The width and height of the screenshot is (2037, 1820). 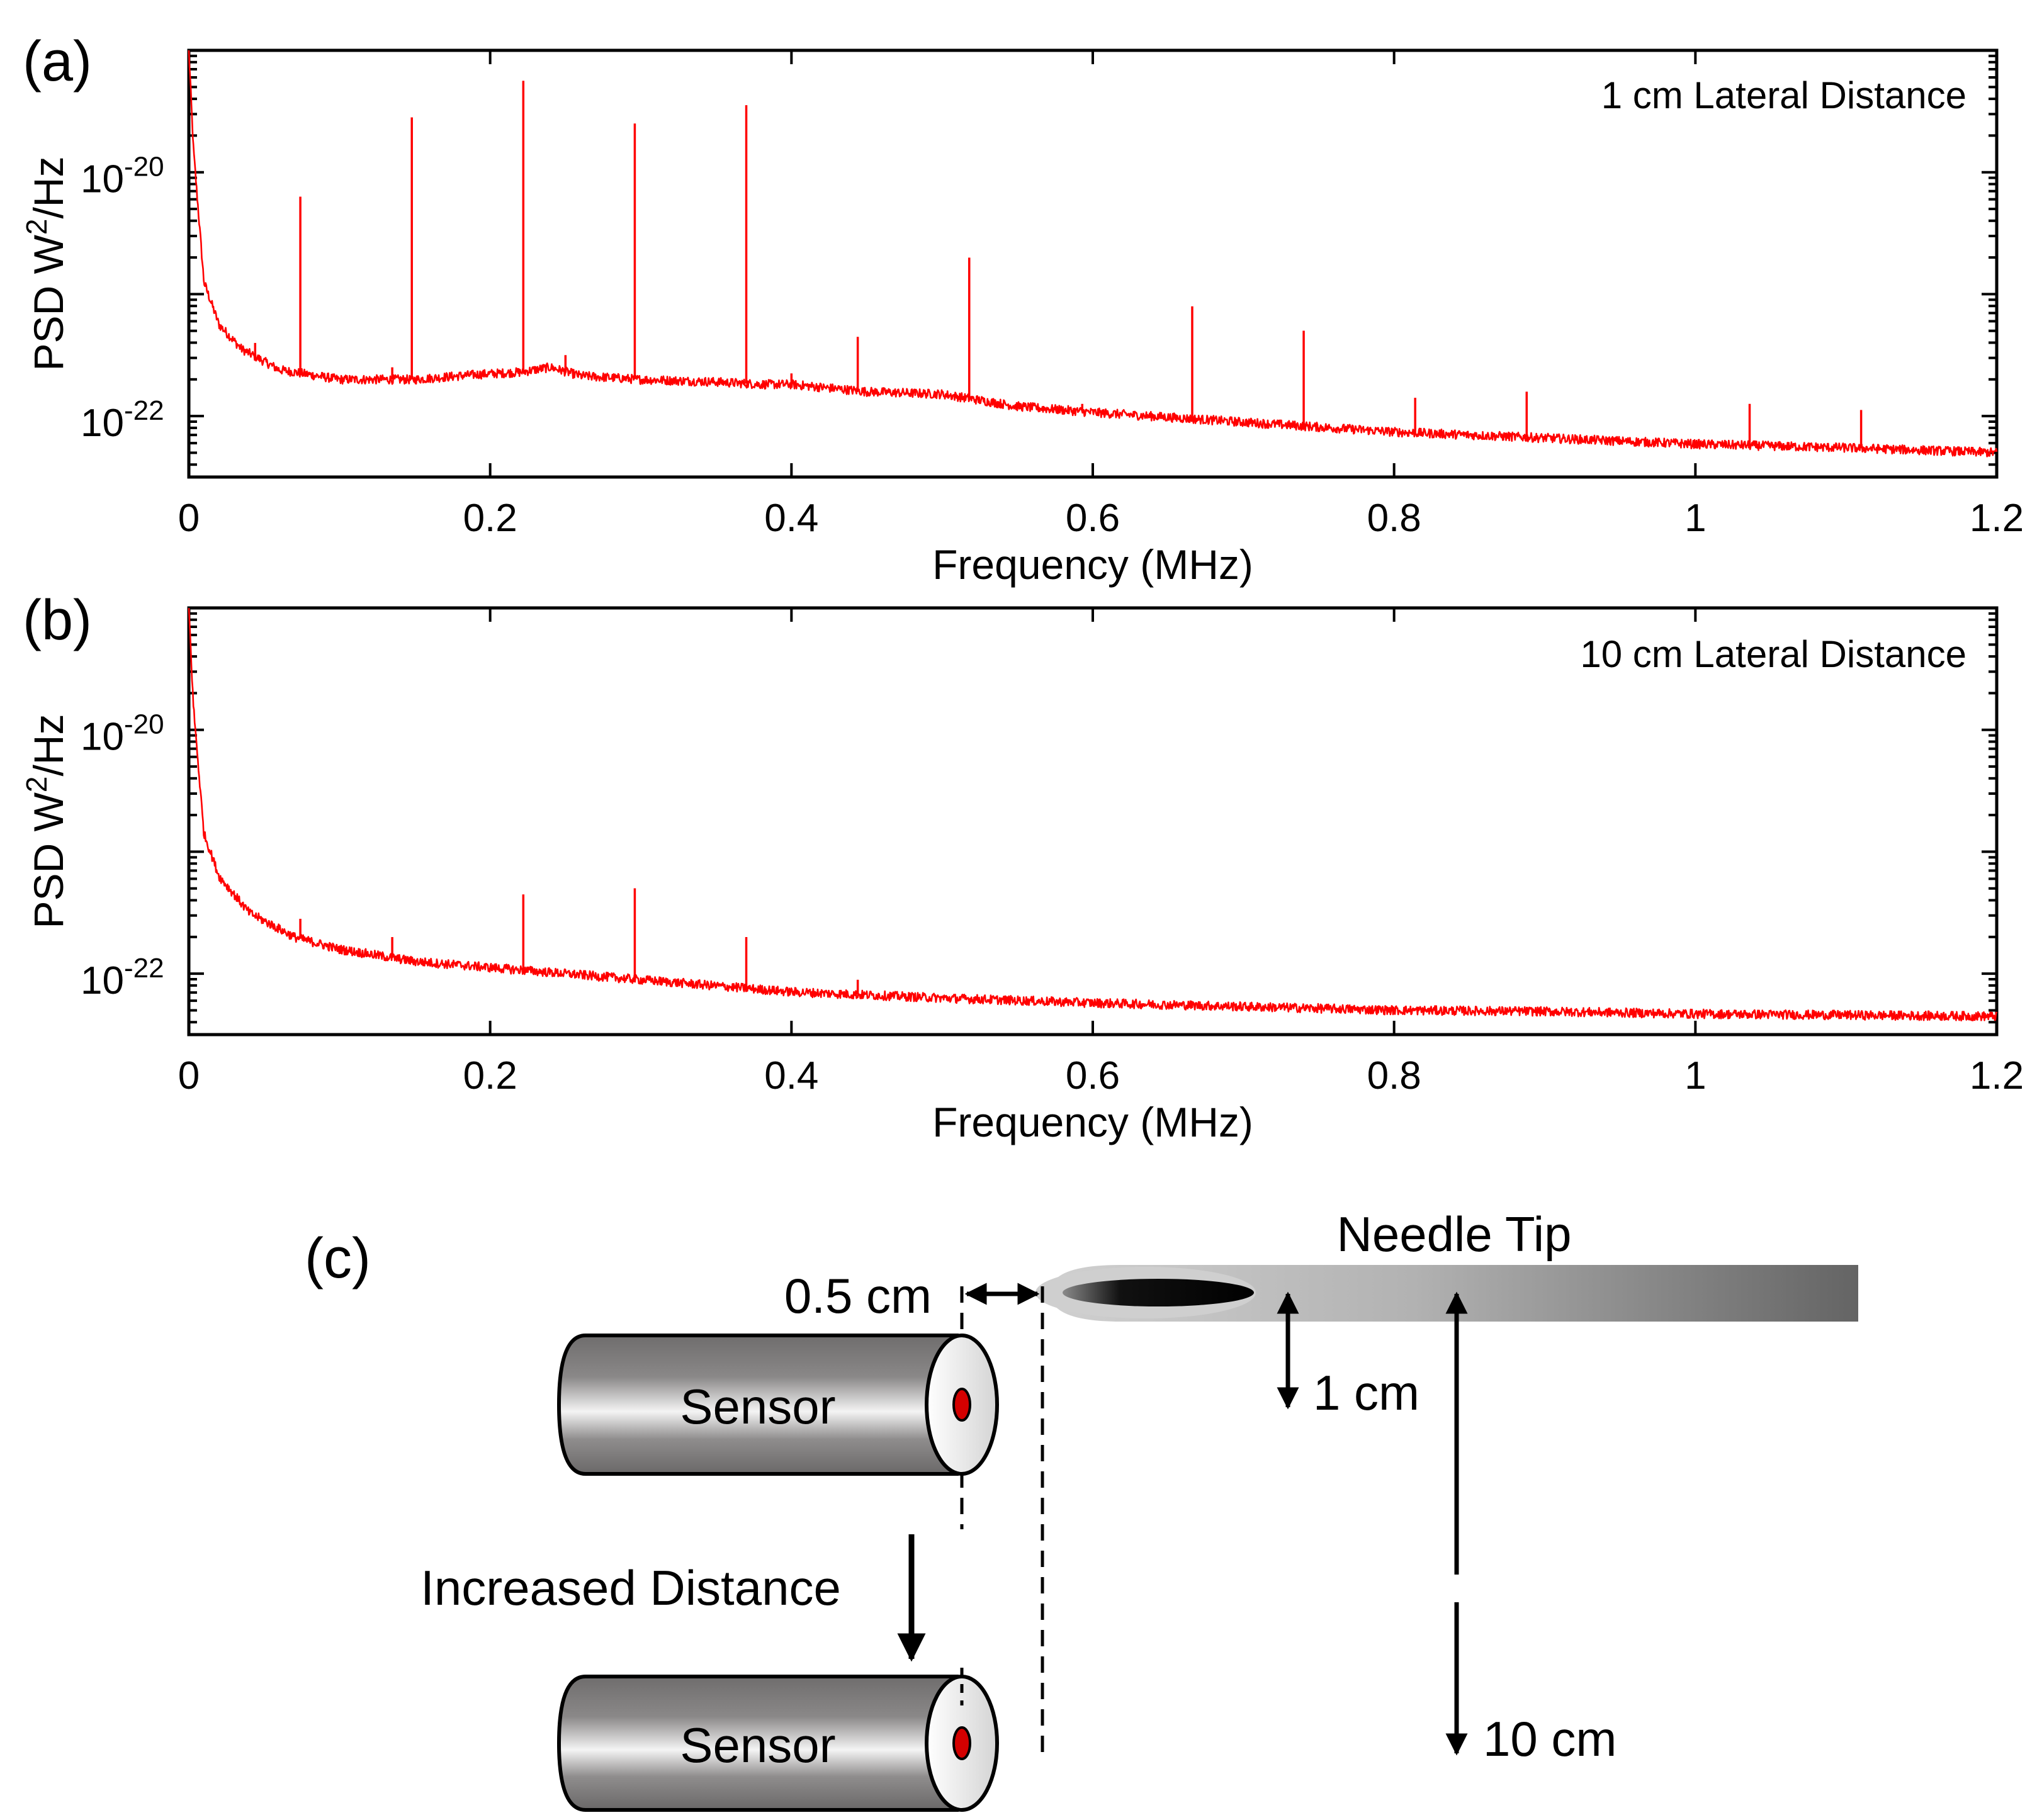 I want to click on sensor-top-body, so click(x=757, y=1405).